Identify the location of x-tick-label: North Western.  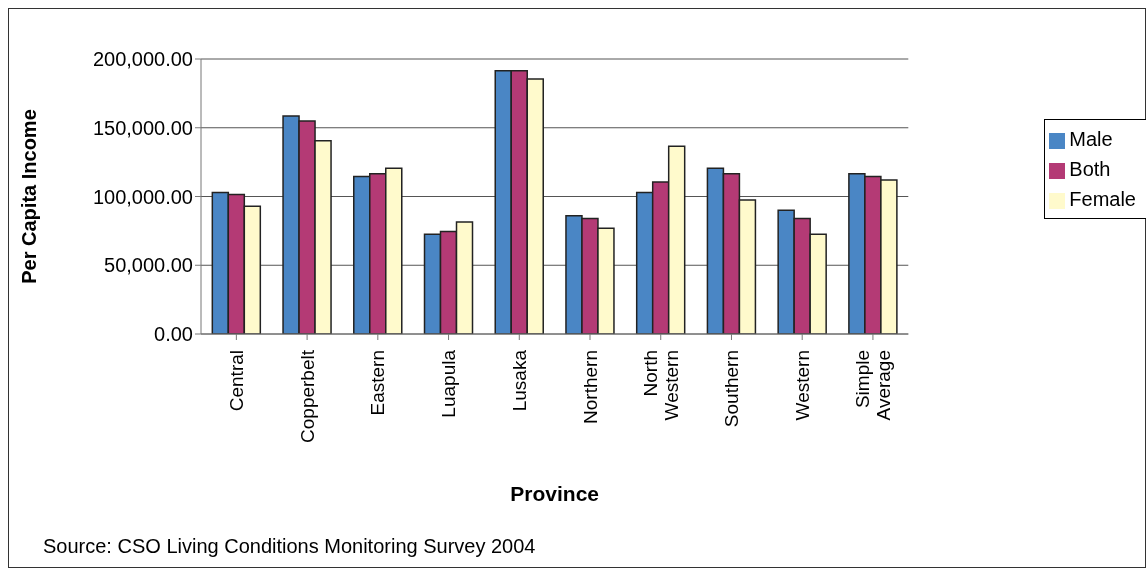
(660, 385).